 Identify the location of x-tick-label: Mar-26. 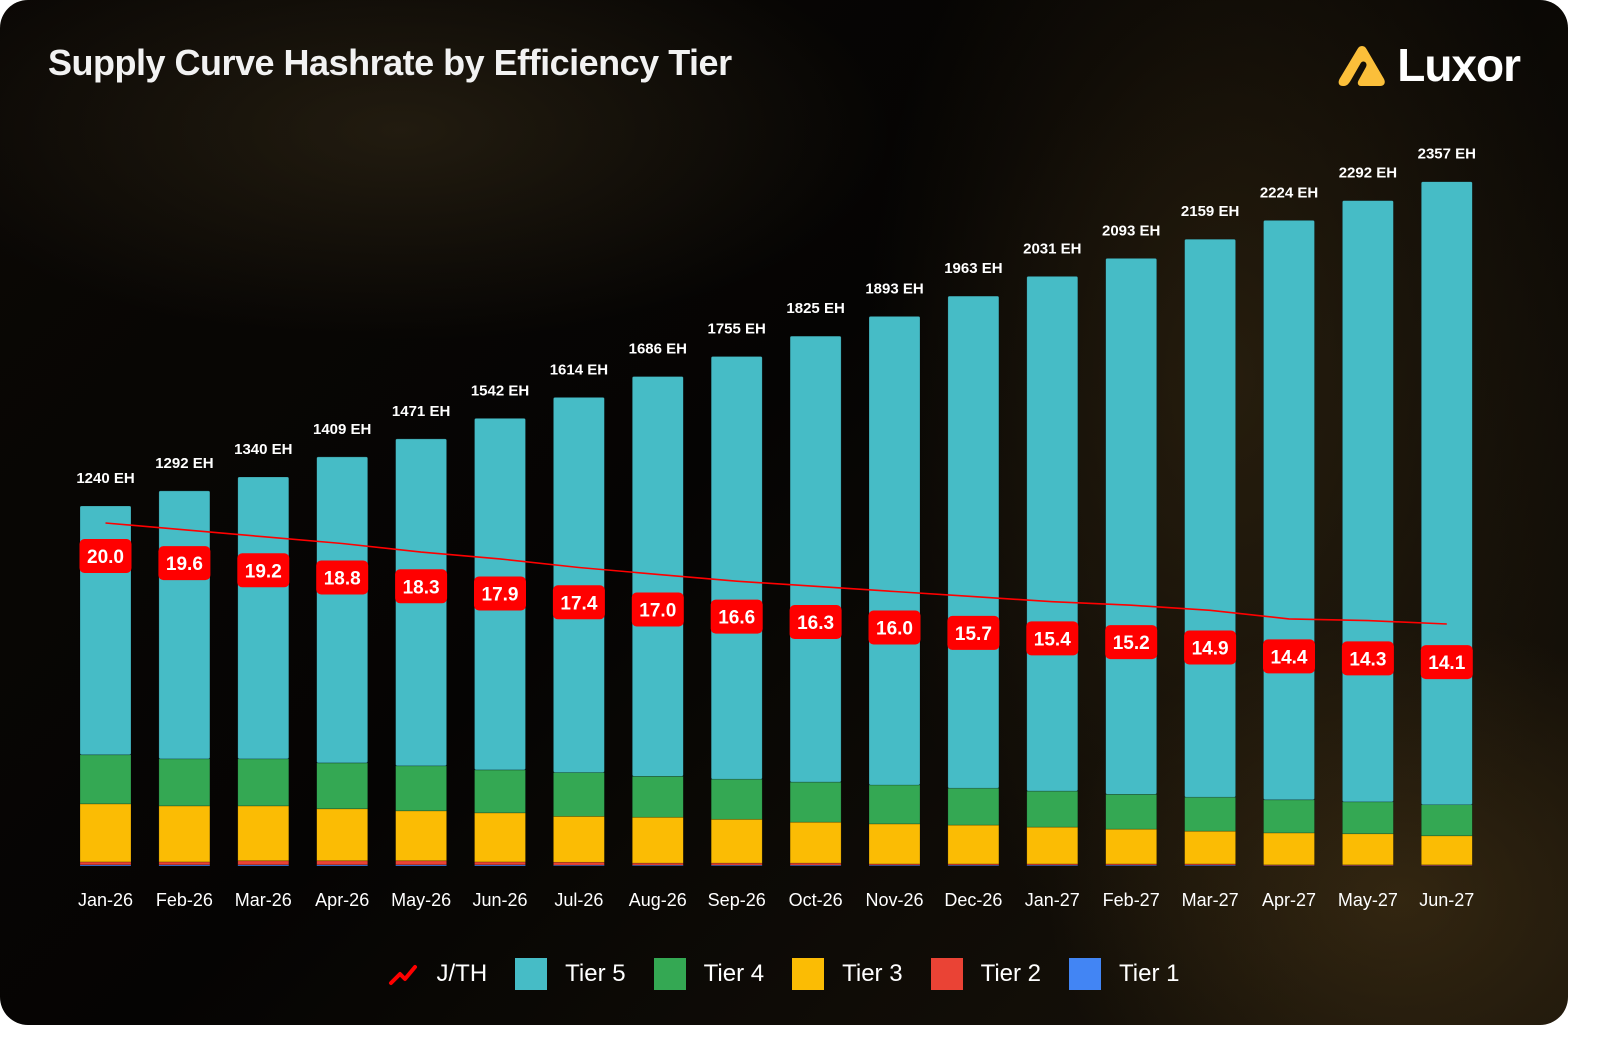
(263, 900).